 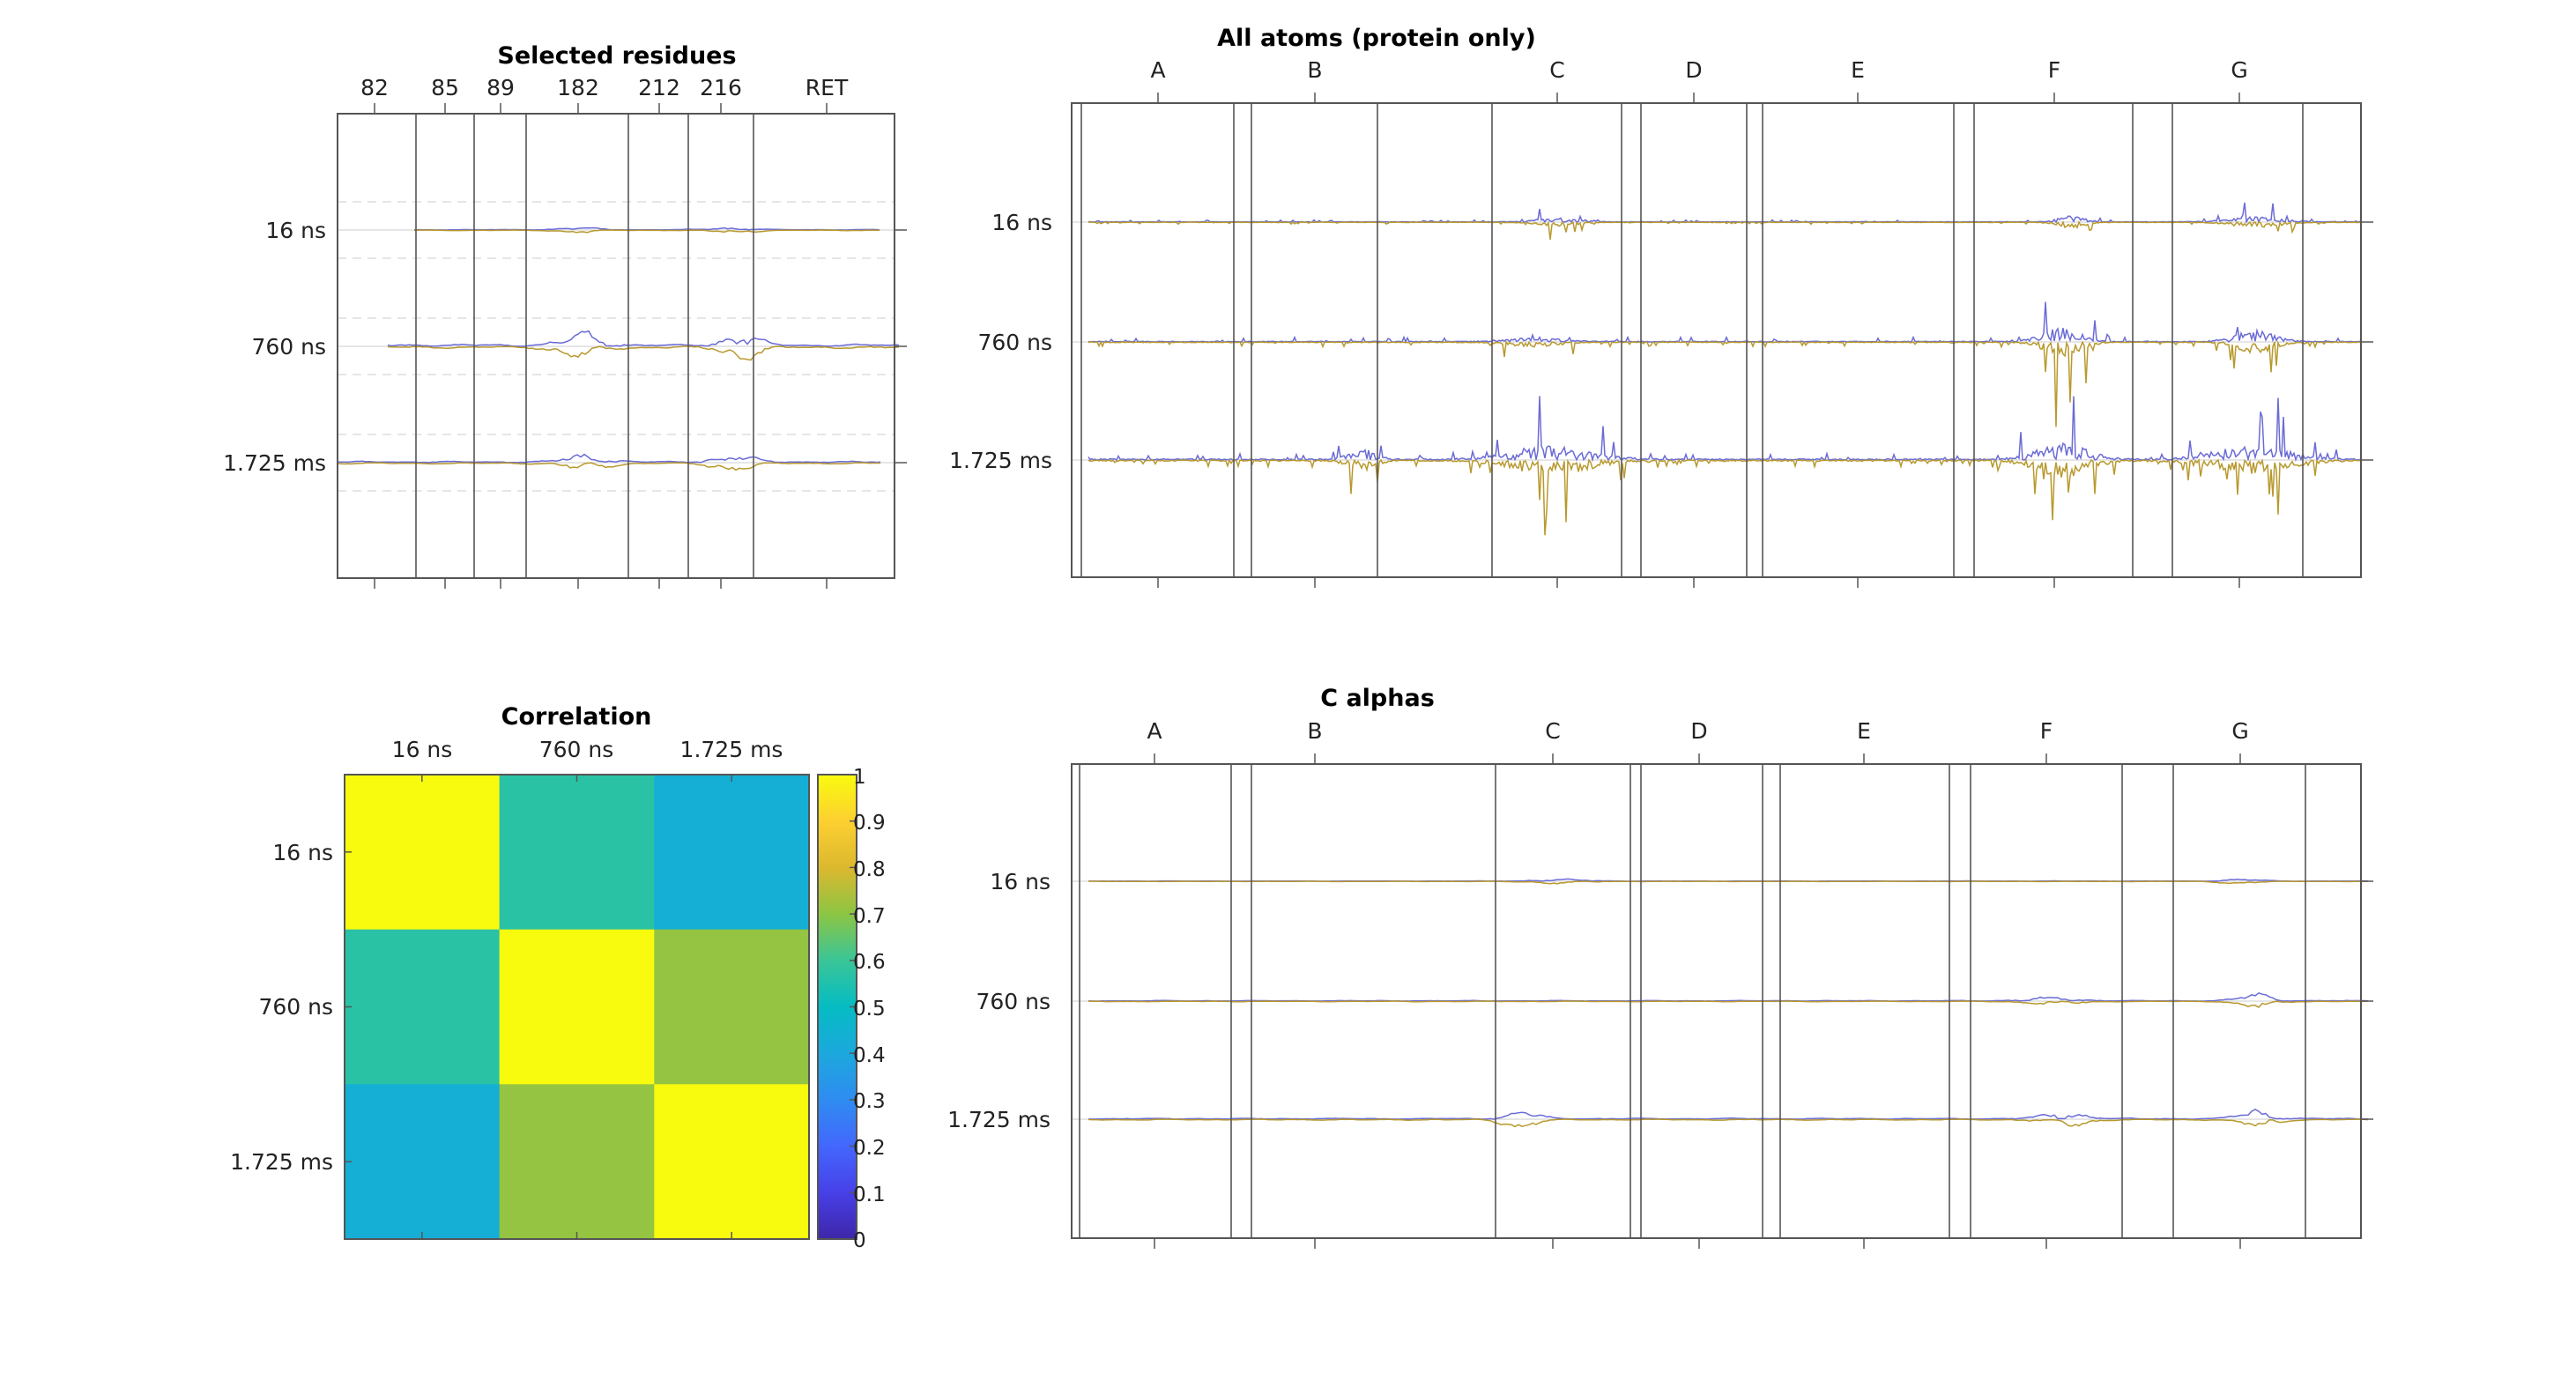 What do you see at coordinates (731, 750) in the screenshot?
I see `x-tick-label: 1.725 ms` at bounding box center [731, 750].